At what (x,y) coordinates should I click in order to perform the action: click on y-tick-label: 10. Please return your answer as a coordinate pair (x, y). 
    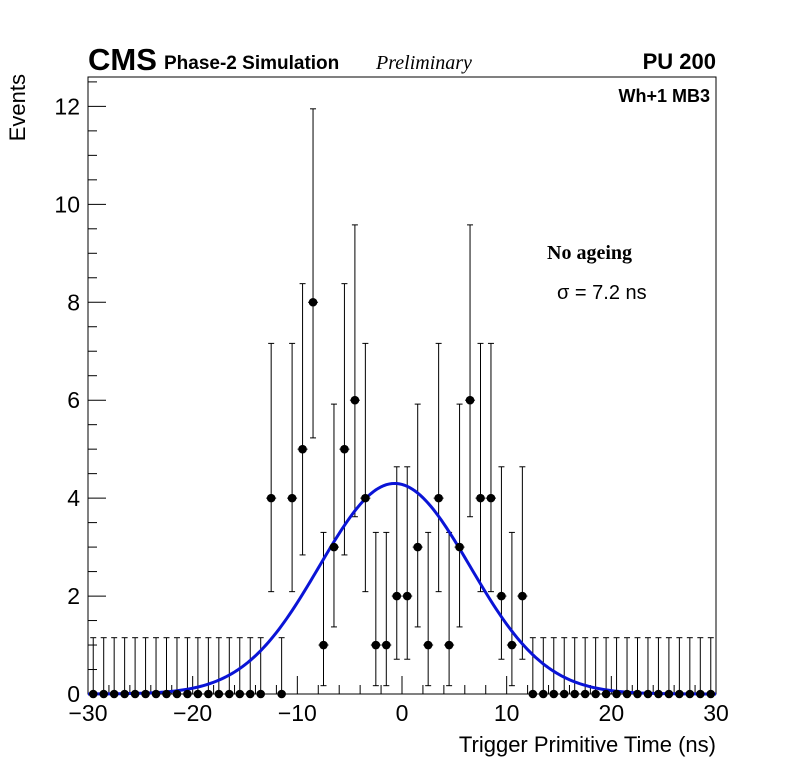
    Looking at the image, I should click on (67, 204).